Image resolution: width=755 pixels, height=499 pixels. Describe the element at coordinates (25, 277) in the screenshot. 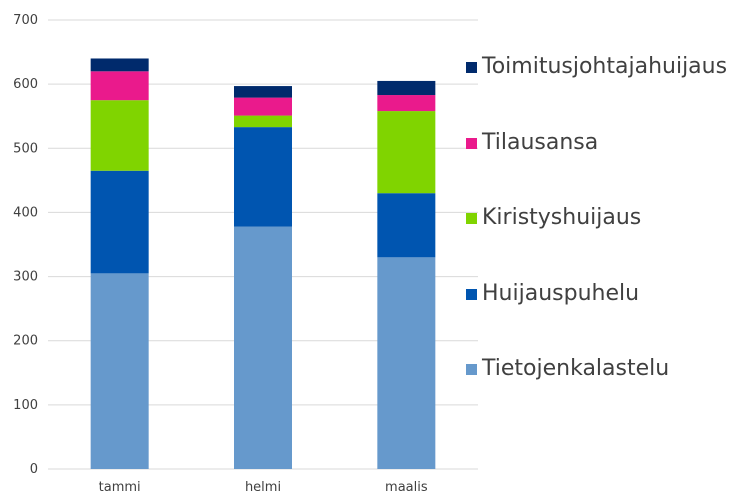

I see `y-tick-label: 300` at that location.